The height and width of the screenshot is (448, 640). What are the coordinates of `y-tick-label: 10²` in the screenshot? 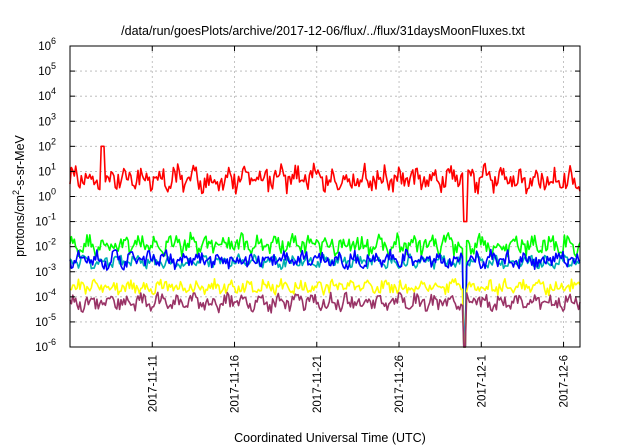 It's located at (47, 144).